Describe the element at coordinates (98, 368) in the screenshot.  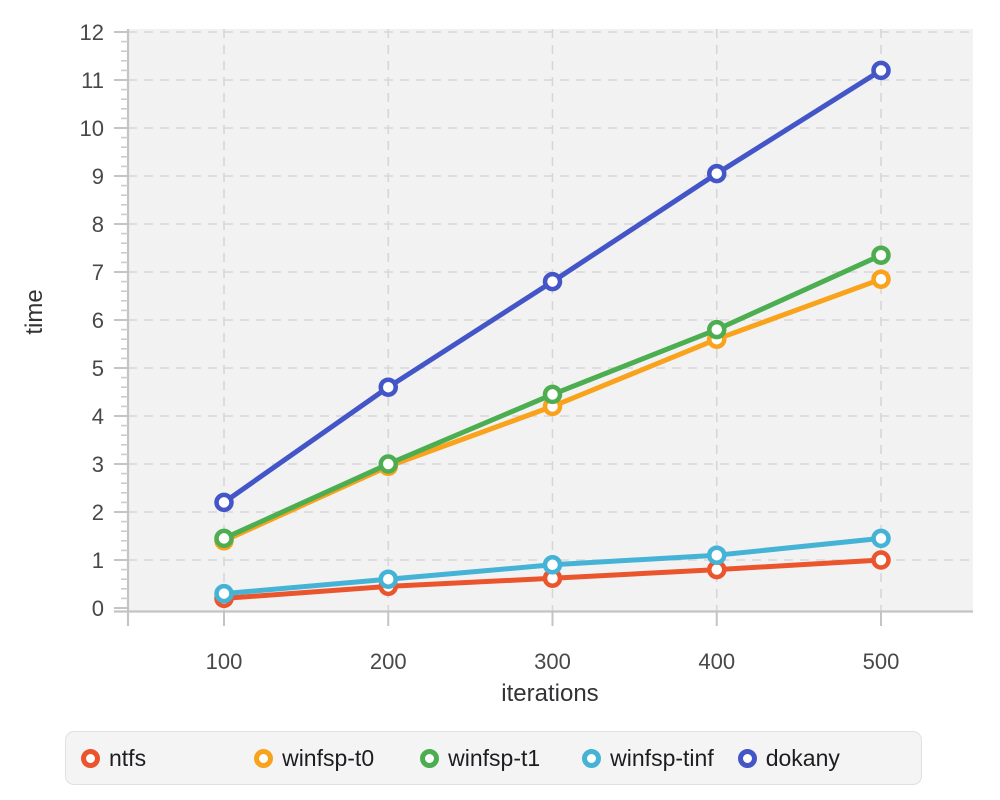
I see `y-tick-label: 5` at that location.